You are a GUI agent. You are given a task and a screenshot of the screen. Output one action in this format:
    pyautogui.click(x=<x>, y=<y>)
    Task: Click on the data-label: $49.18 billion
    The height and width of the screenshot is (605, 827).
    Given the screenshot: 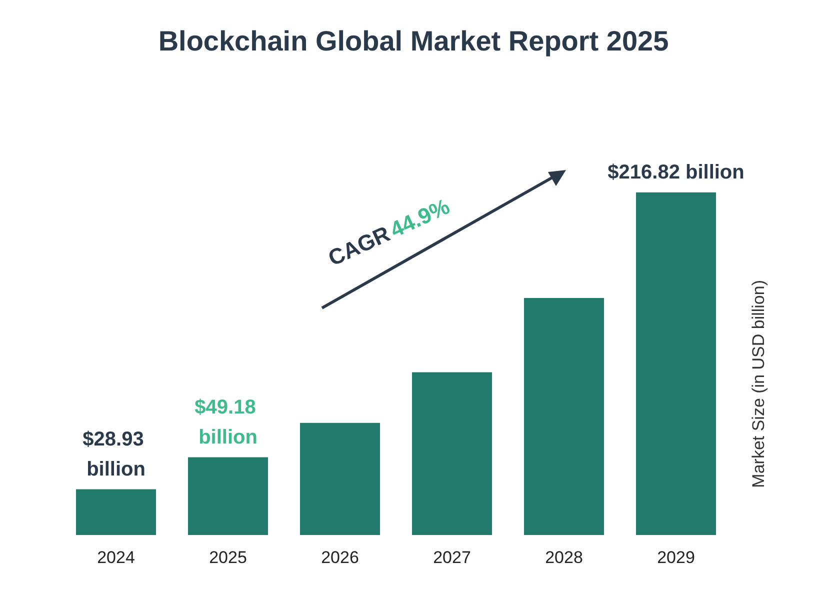 What is the action you would take?
    pyautogui.click(x=228, y=422)
    